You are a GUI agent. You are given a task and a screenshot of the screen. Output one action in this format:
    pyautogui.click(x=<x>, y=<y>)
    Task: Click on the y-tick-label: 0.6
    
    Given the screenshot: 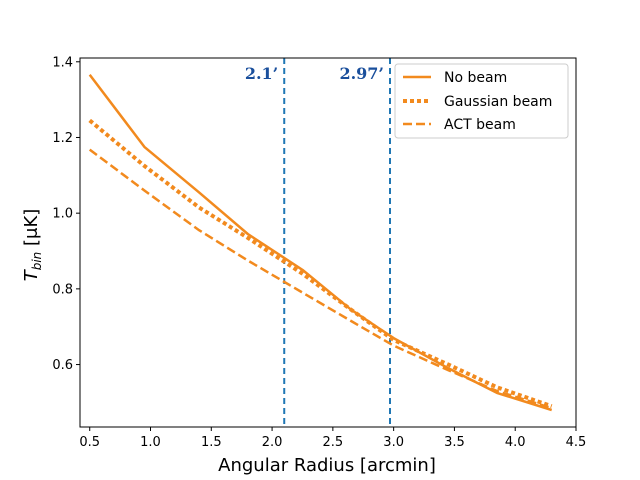 What is the action you would take?
    pyautogui.click(x=62, y=365)
    